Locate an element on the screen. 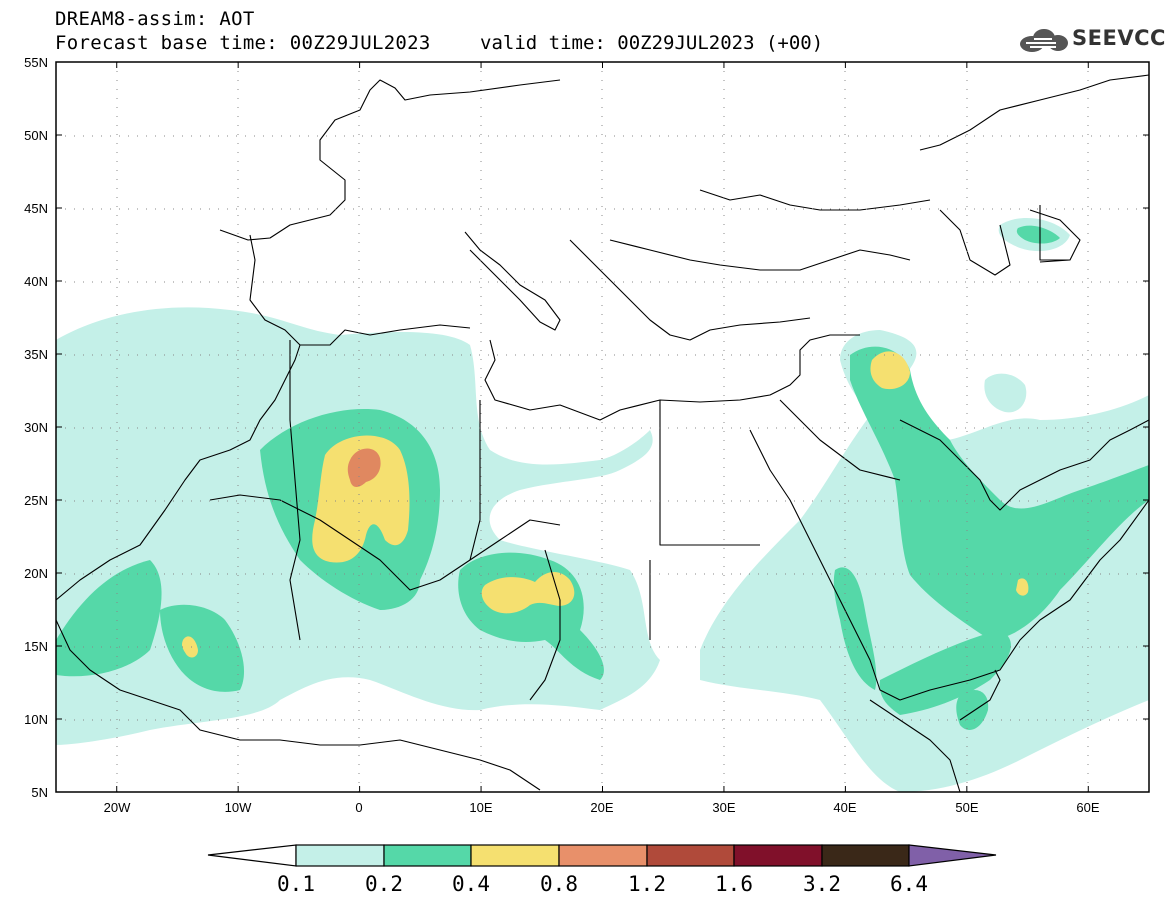 The image size is (1165, 905). lat-label: 20N is located at coordinates (36, 573).